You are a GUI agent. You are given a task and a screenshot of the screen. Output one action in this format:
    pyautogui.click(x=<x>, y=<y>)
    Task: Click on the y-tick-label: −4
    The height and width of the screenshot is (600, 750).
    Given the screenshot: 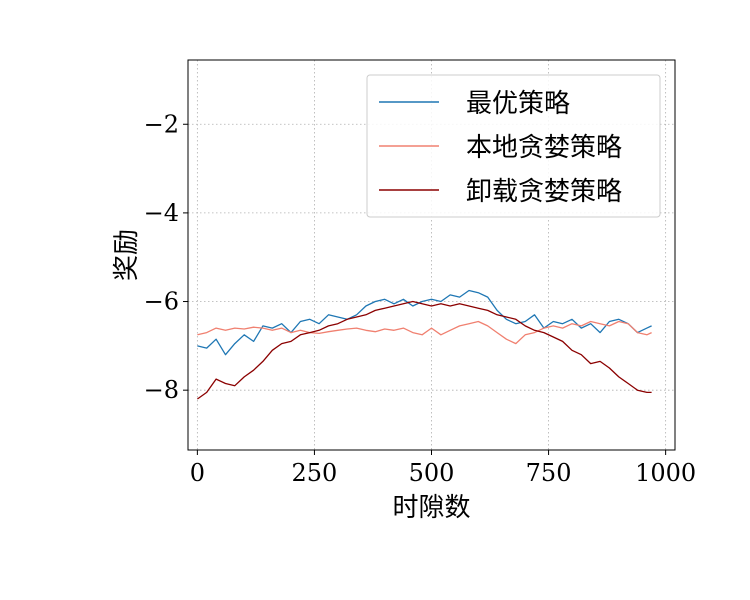 What is the action you would take?
    pyautogui.click(x=161, y=213)
    